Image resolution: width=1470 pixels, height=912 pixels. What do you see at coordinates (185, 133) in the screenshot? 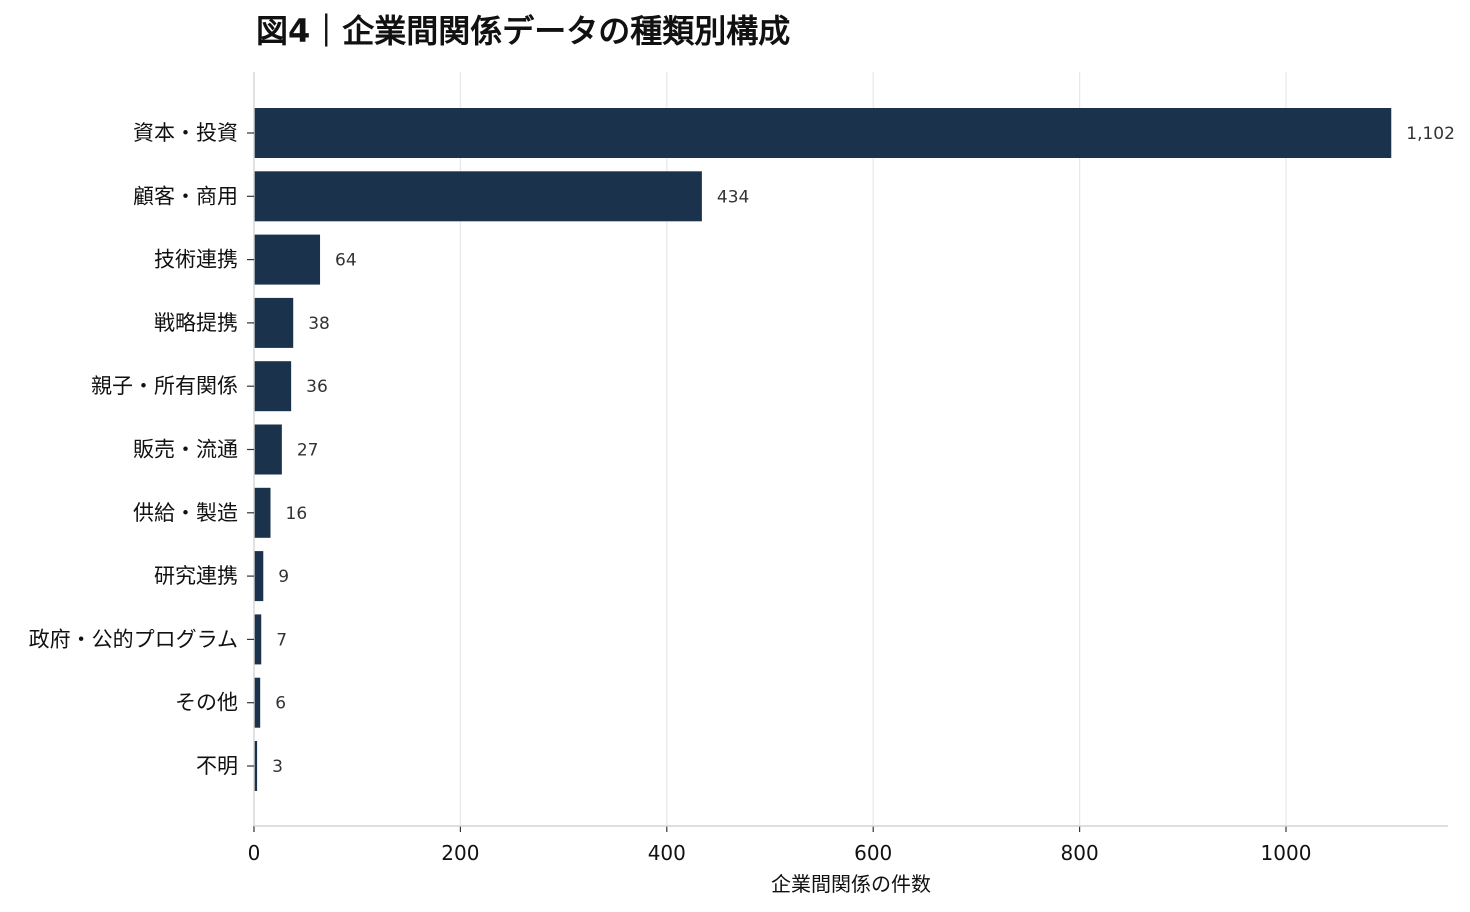
I see `category-label: 資本・投資` at bounding box center [185, 133].